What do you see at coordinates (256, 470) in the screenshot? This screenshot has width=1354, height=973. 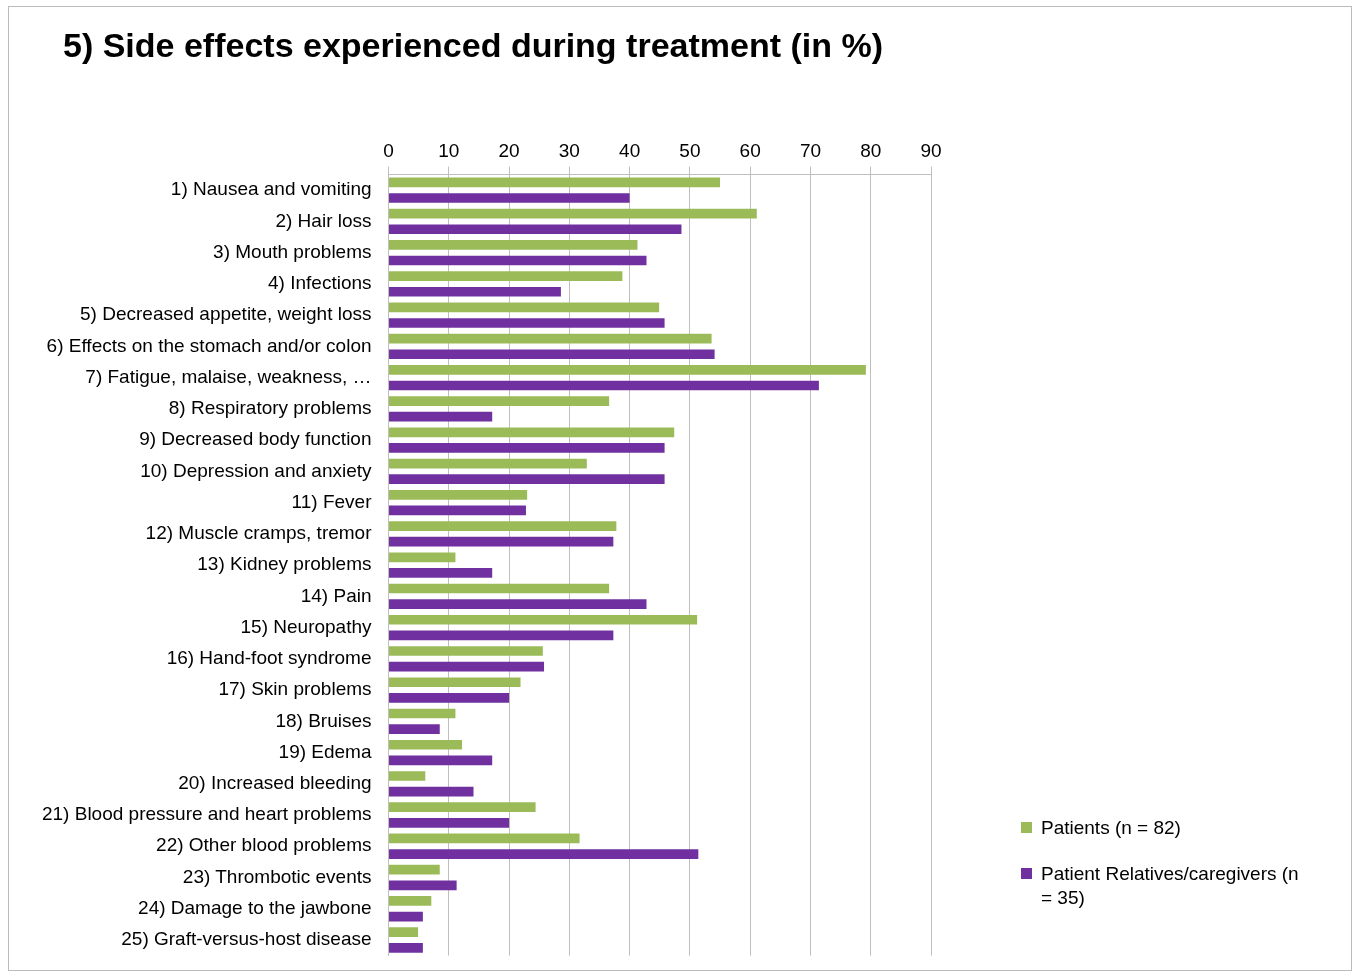 I see `y-tick-label: 10) Depression and anxiety` at bounding box center [256, 470].